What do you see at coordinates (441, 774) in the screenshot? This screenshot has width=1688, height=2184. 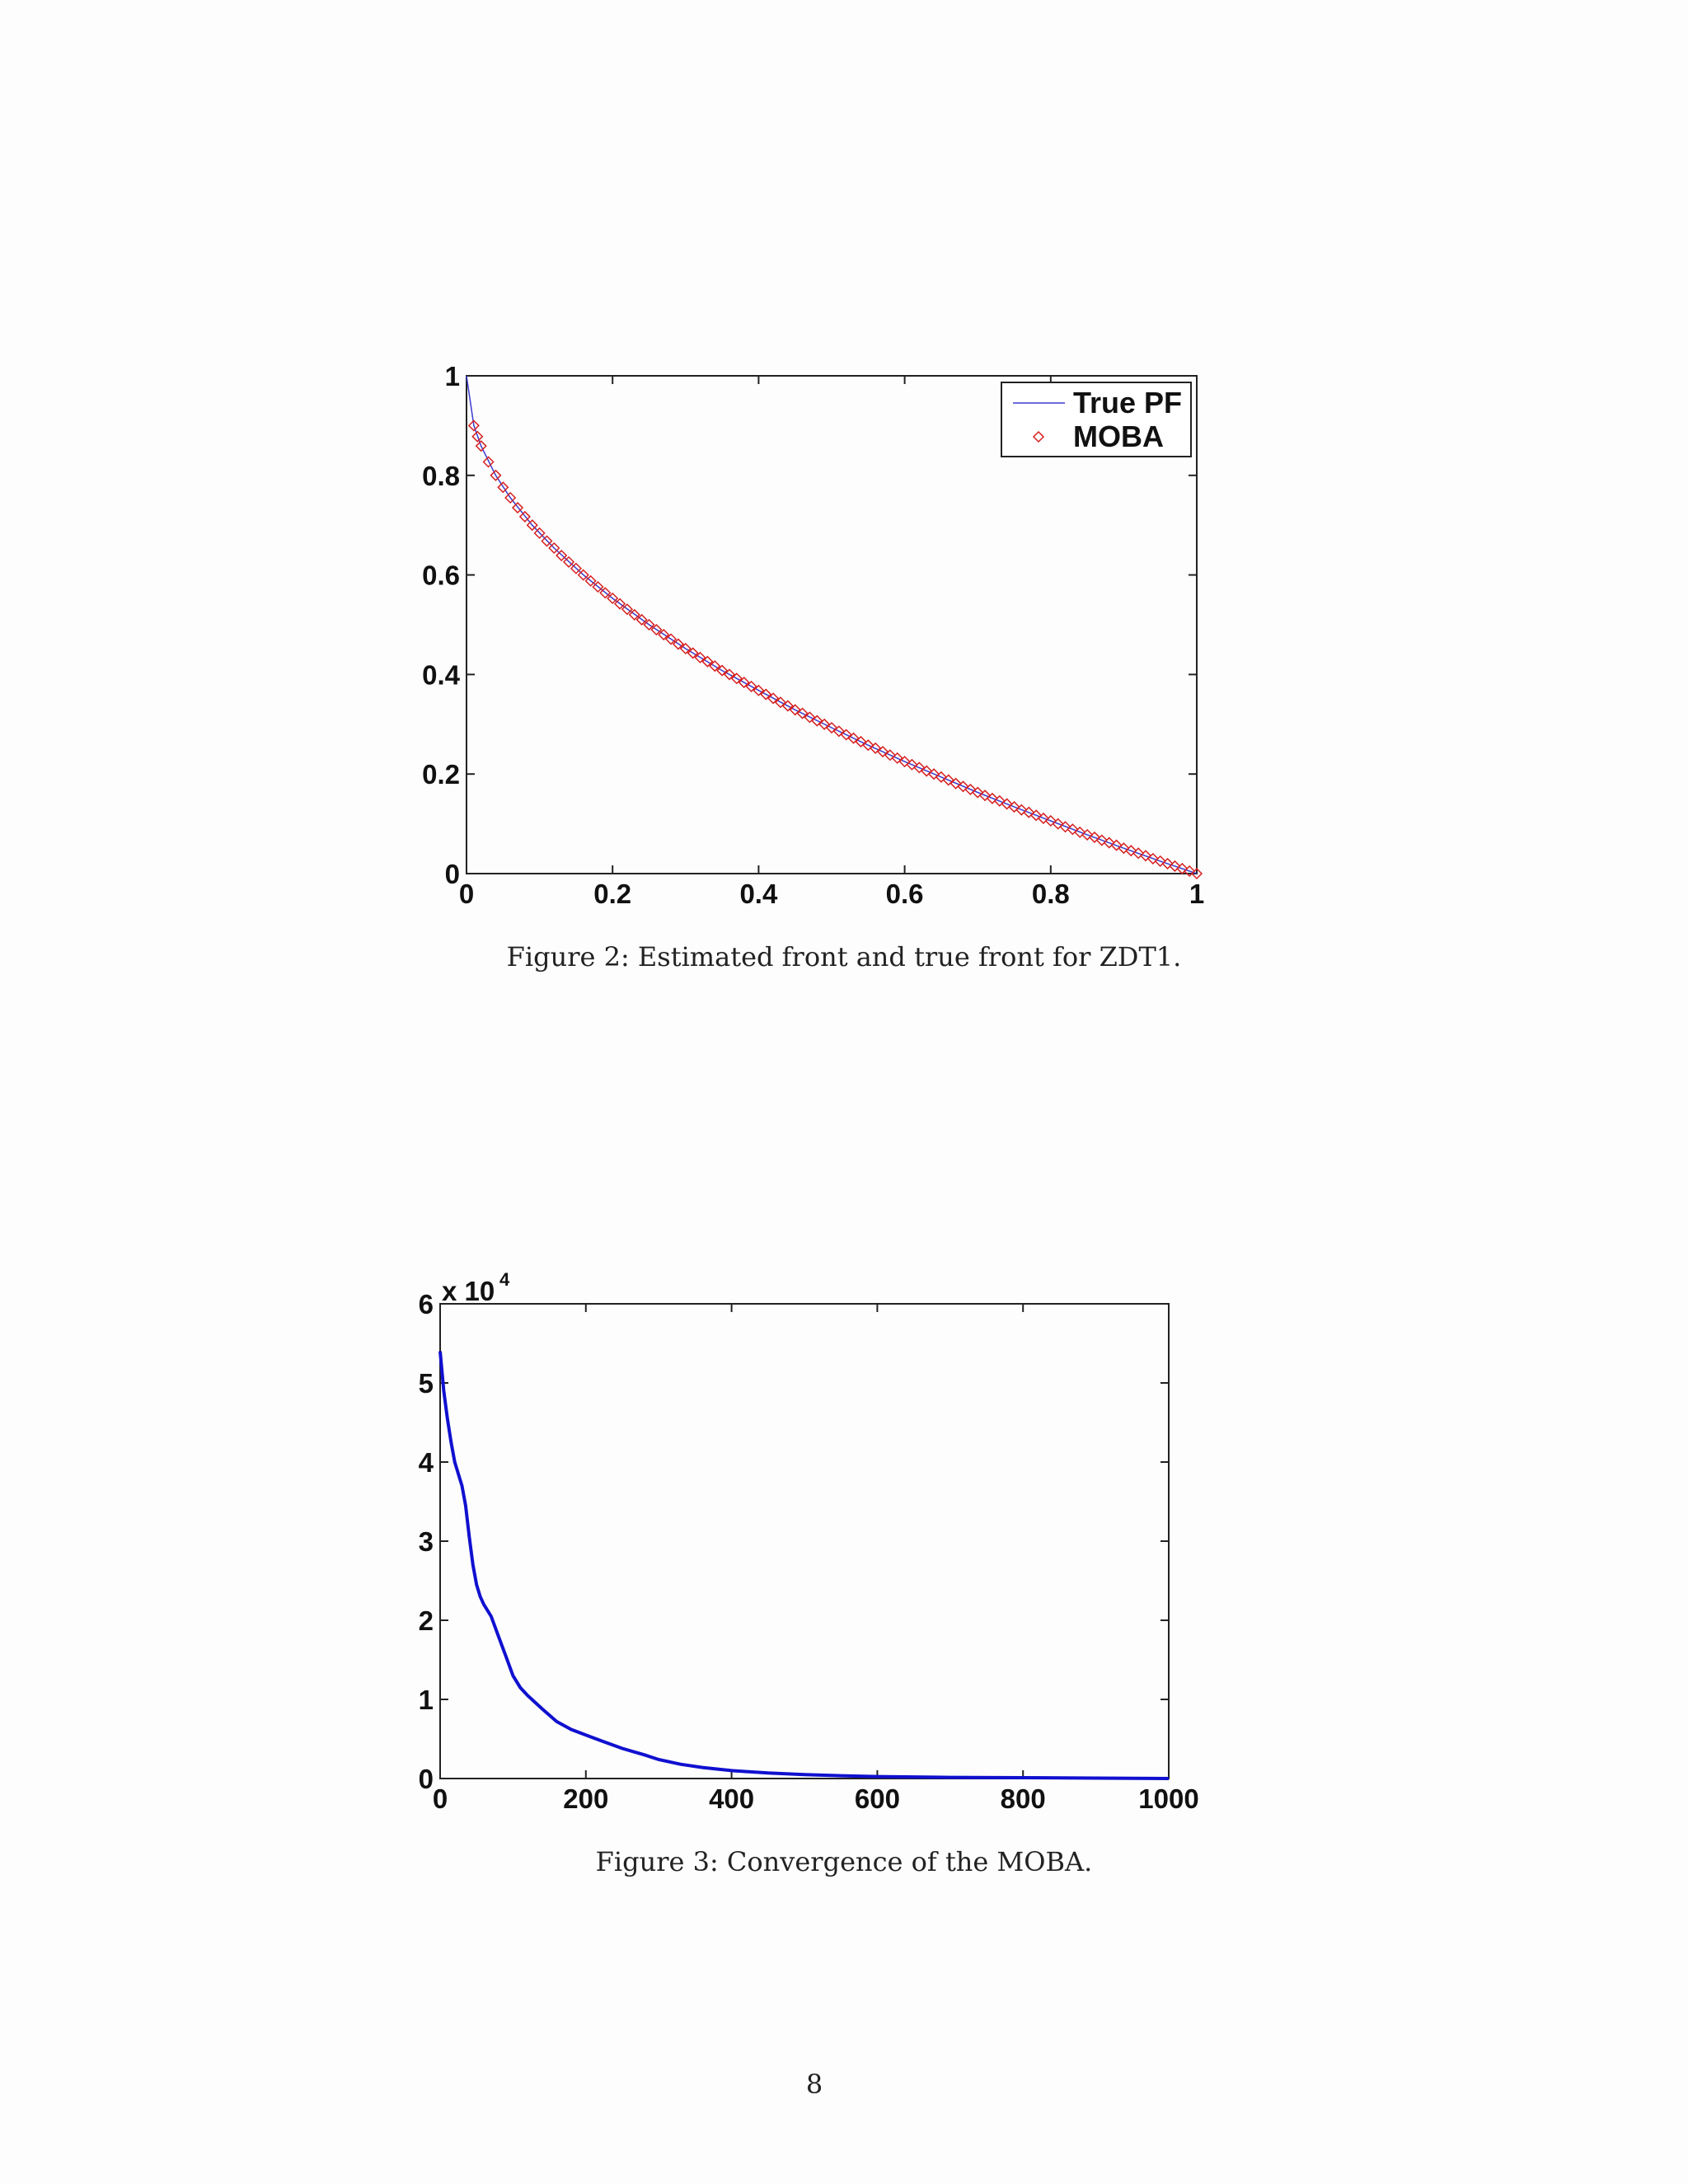 I see `y-tick-label: 0.2` at bounding box center [441, 774].